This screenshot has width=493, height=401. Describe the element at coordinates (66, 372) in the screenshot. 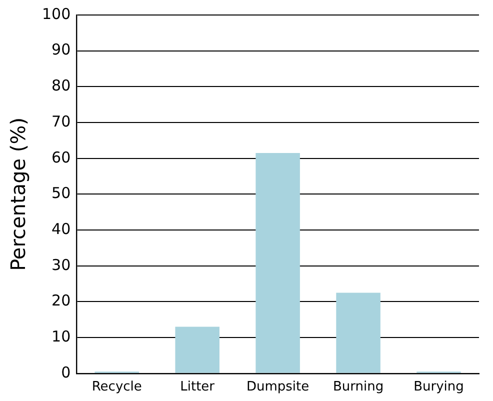

I see `y-tick-label: 0` at that location.